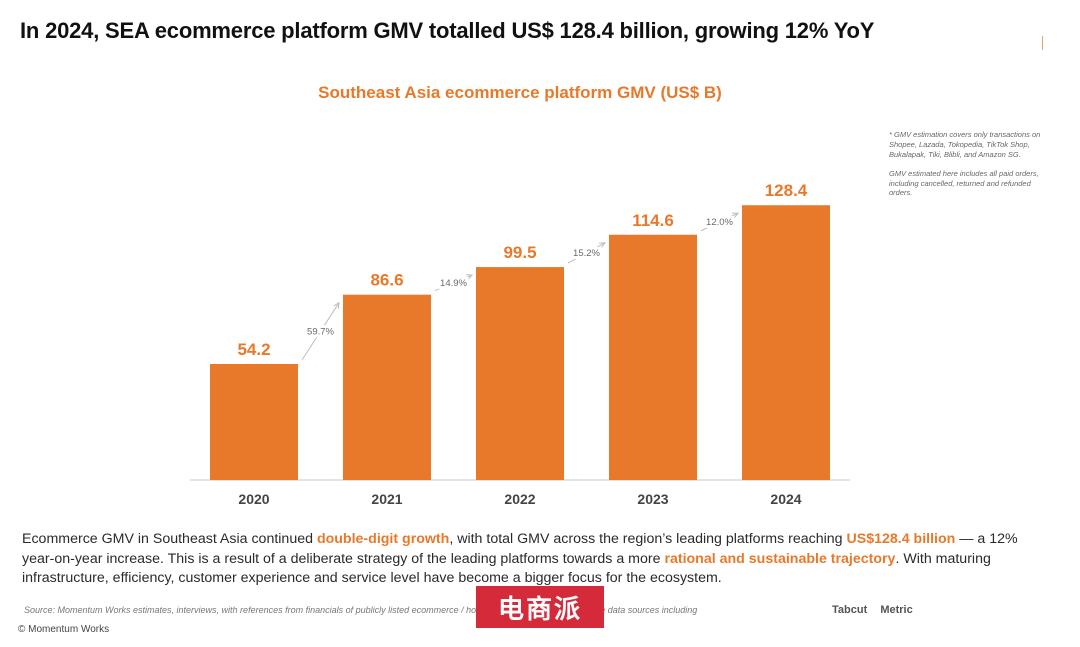  I want to click on growth-arrowhead-2021, so click(336, 305).